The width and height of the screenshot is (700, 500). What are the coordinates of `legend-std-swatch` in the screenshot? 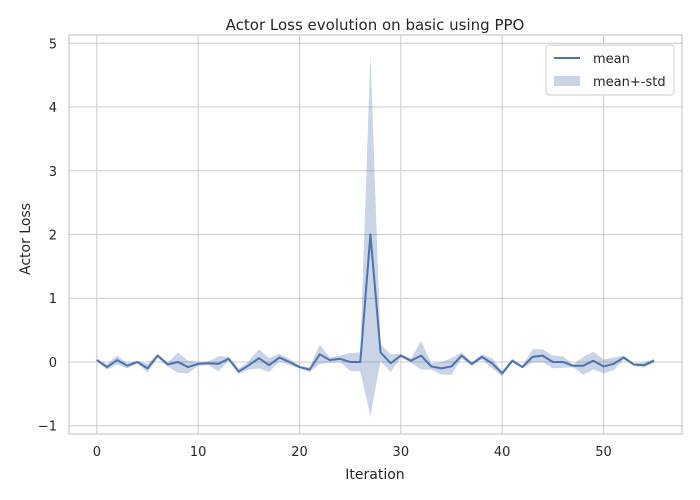 It's located at (567, 81).